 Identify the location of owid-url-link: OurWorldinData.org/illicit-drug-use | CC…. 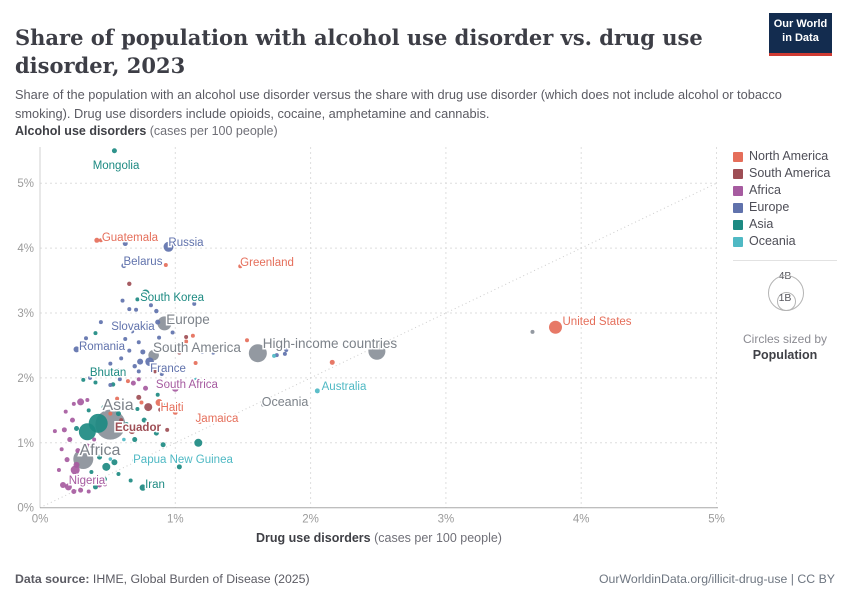
(716, 579).